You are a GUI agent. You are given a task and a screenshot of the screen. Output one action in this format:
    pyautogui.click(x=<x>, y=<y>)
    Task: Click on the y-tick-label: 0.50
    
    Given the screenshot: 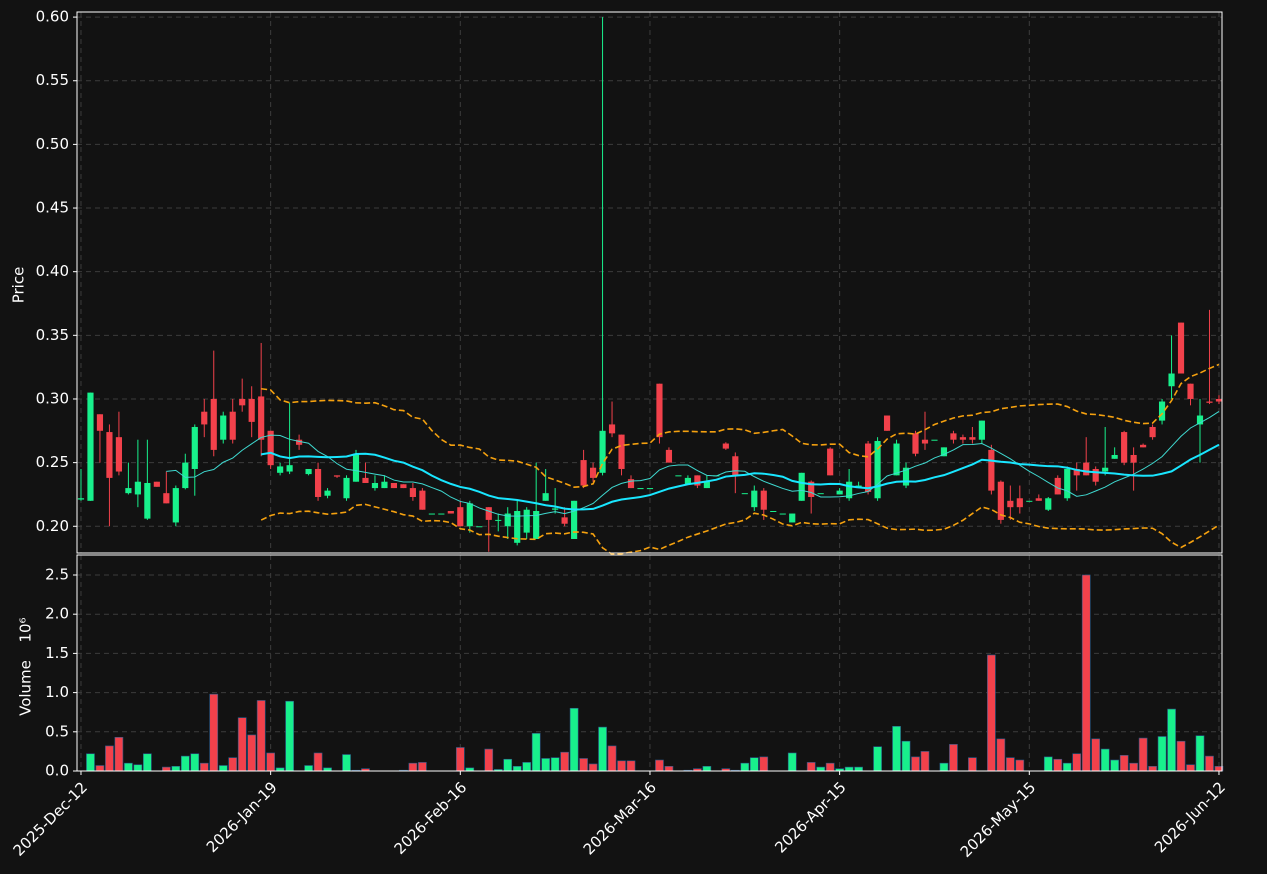 What is the action you would take?
    pyautogui.click(x=52, y=144)
    